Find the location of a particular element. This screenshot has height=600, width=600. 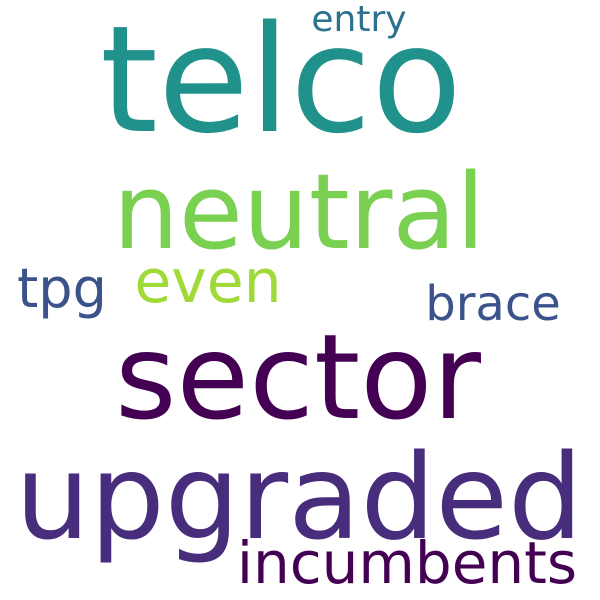

word-even: even is located at coordinates (208, 282).